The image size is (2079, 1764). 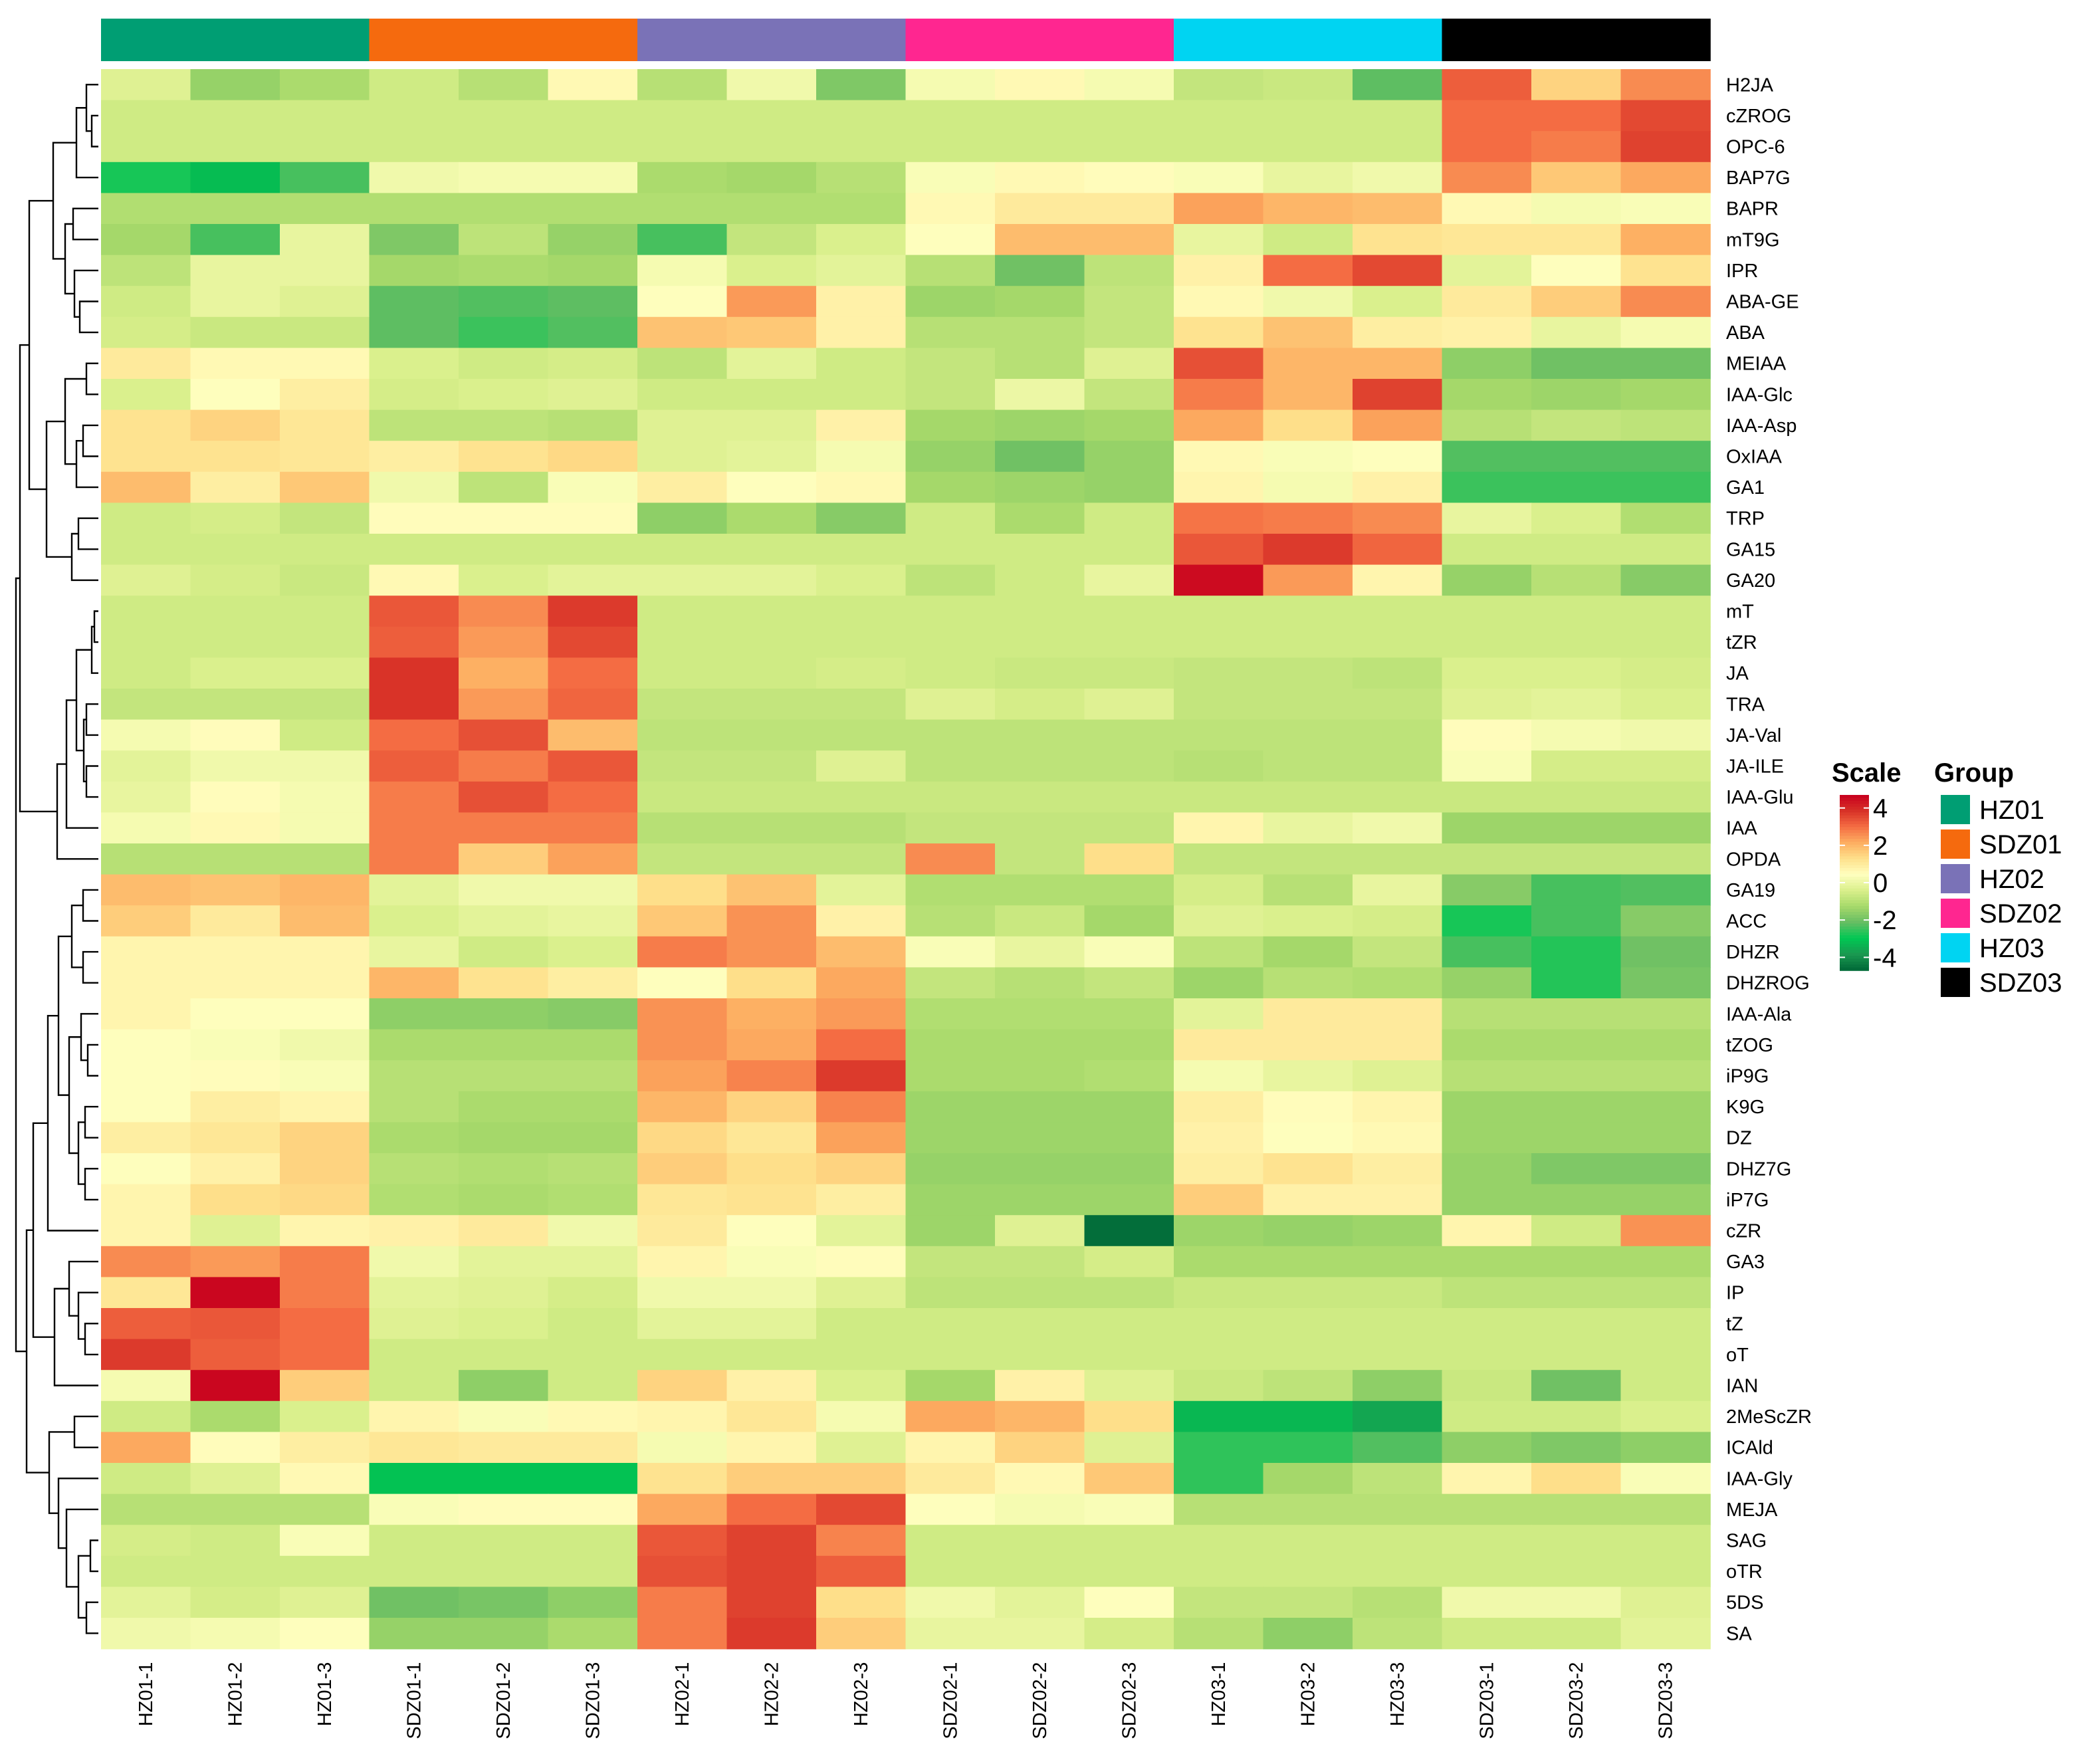 What do you see at coordinates (1756, 148) in the screenshot?
I see `row-label-opc-6: OPC-6` at bounding box center [1756, 148].